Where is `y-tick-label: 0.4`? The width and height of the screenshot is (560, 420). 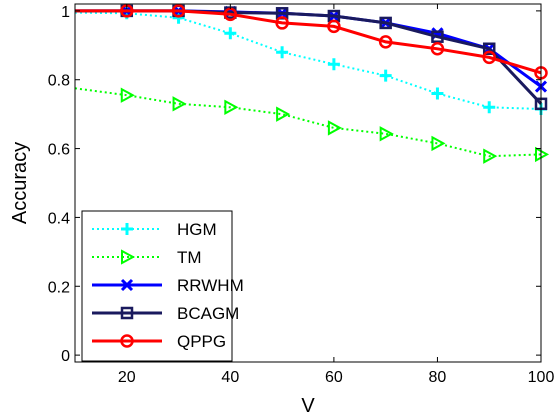 y-tick-label: 0.4 is located at coordinates (59, 218).